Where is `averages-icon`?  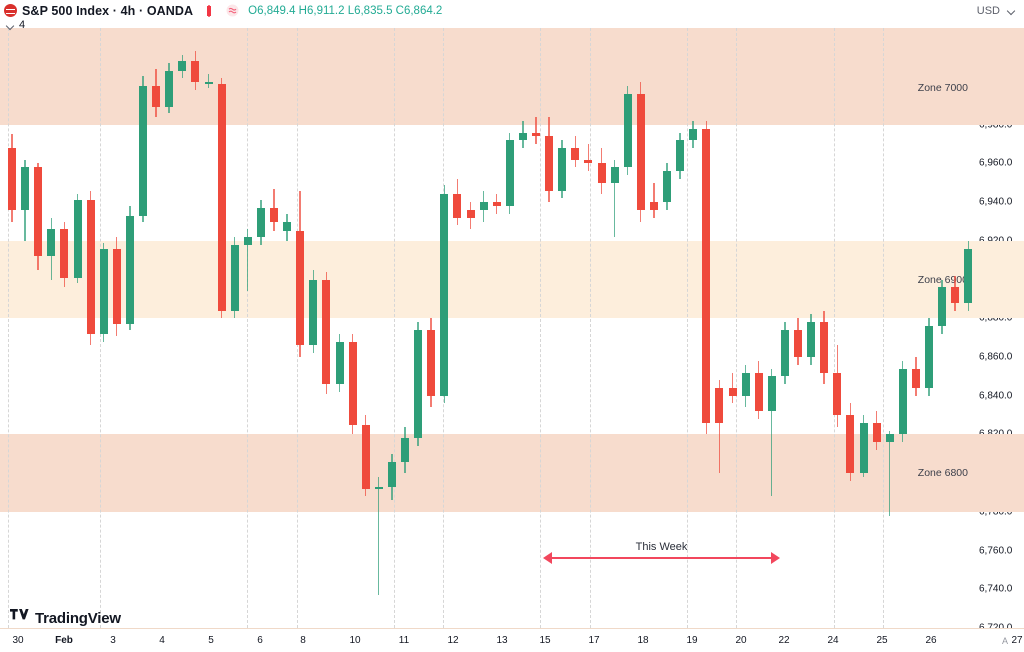 averages-icon is located at coordinates (232, 11).